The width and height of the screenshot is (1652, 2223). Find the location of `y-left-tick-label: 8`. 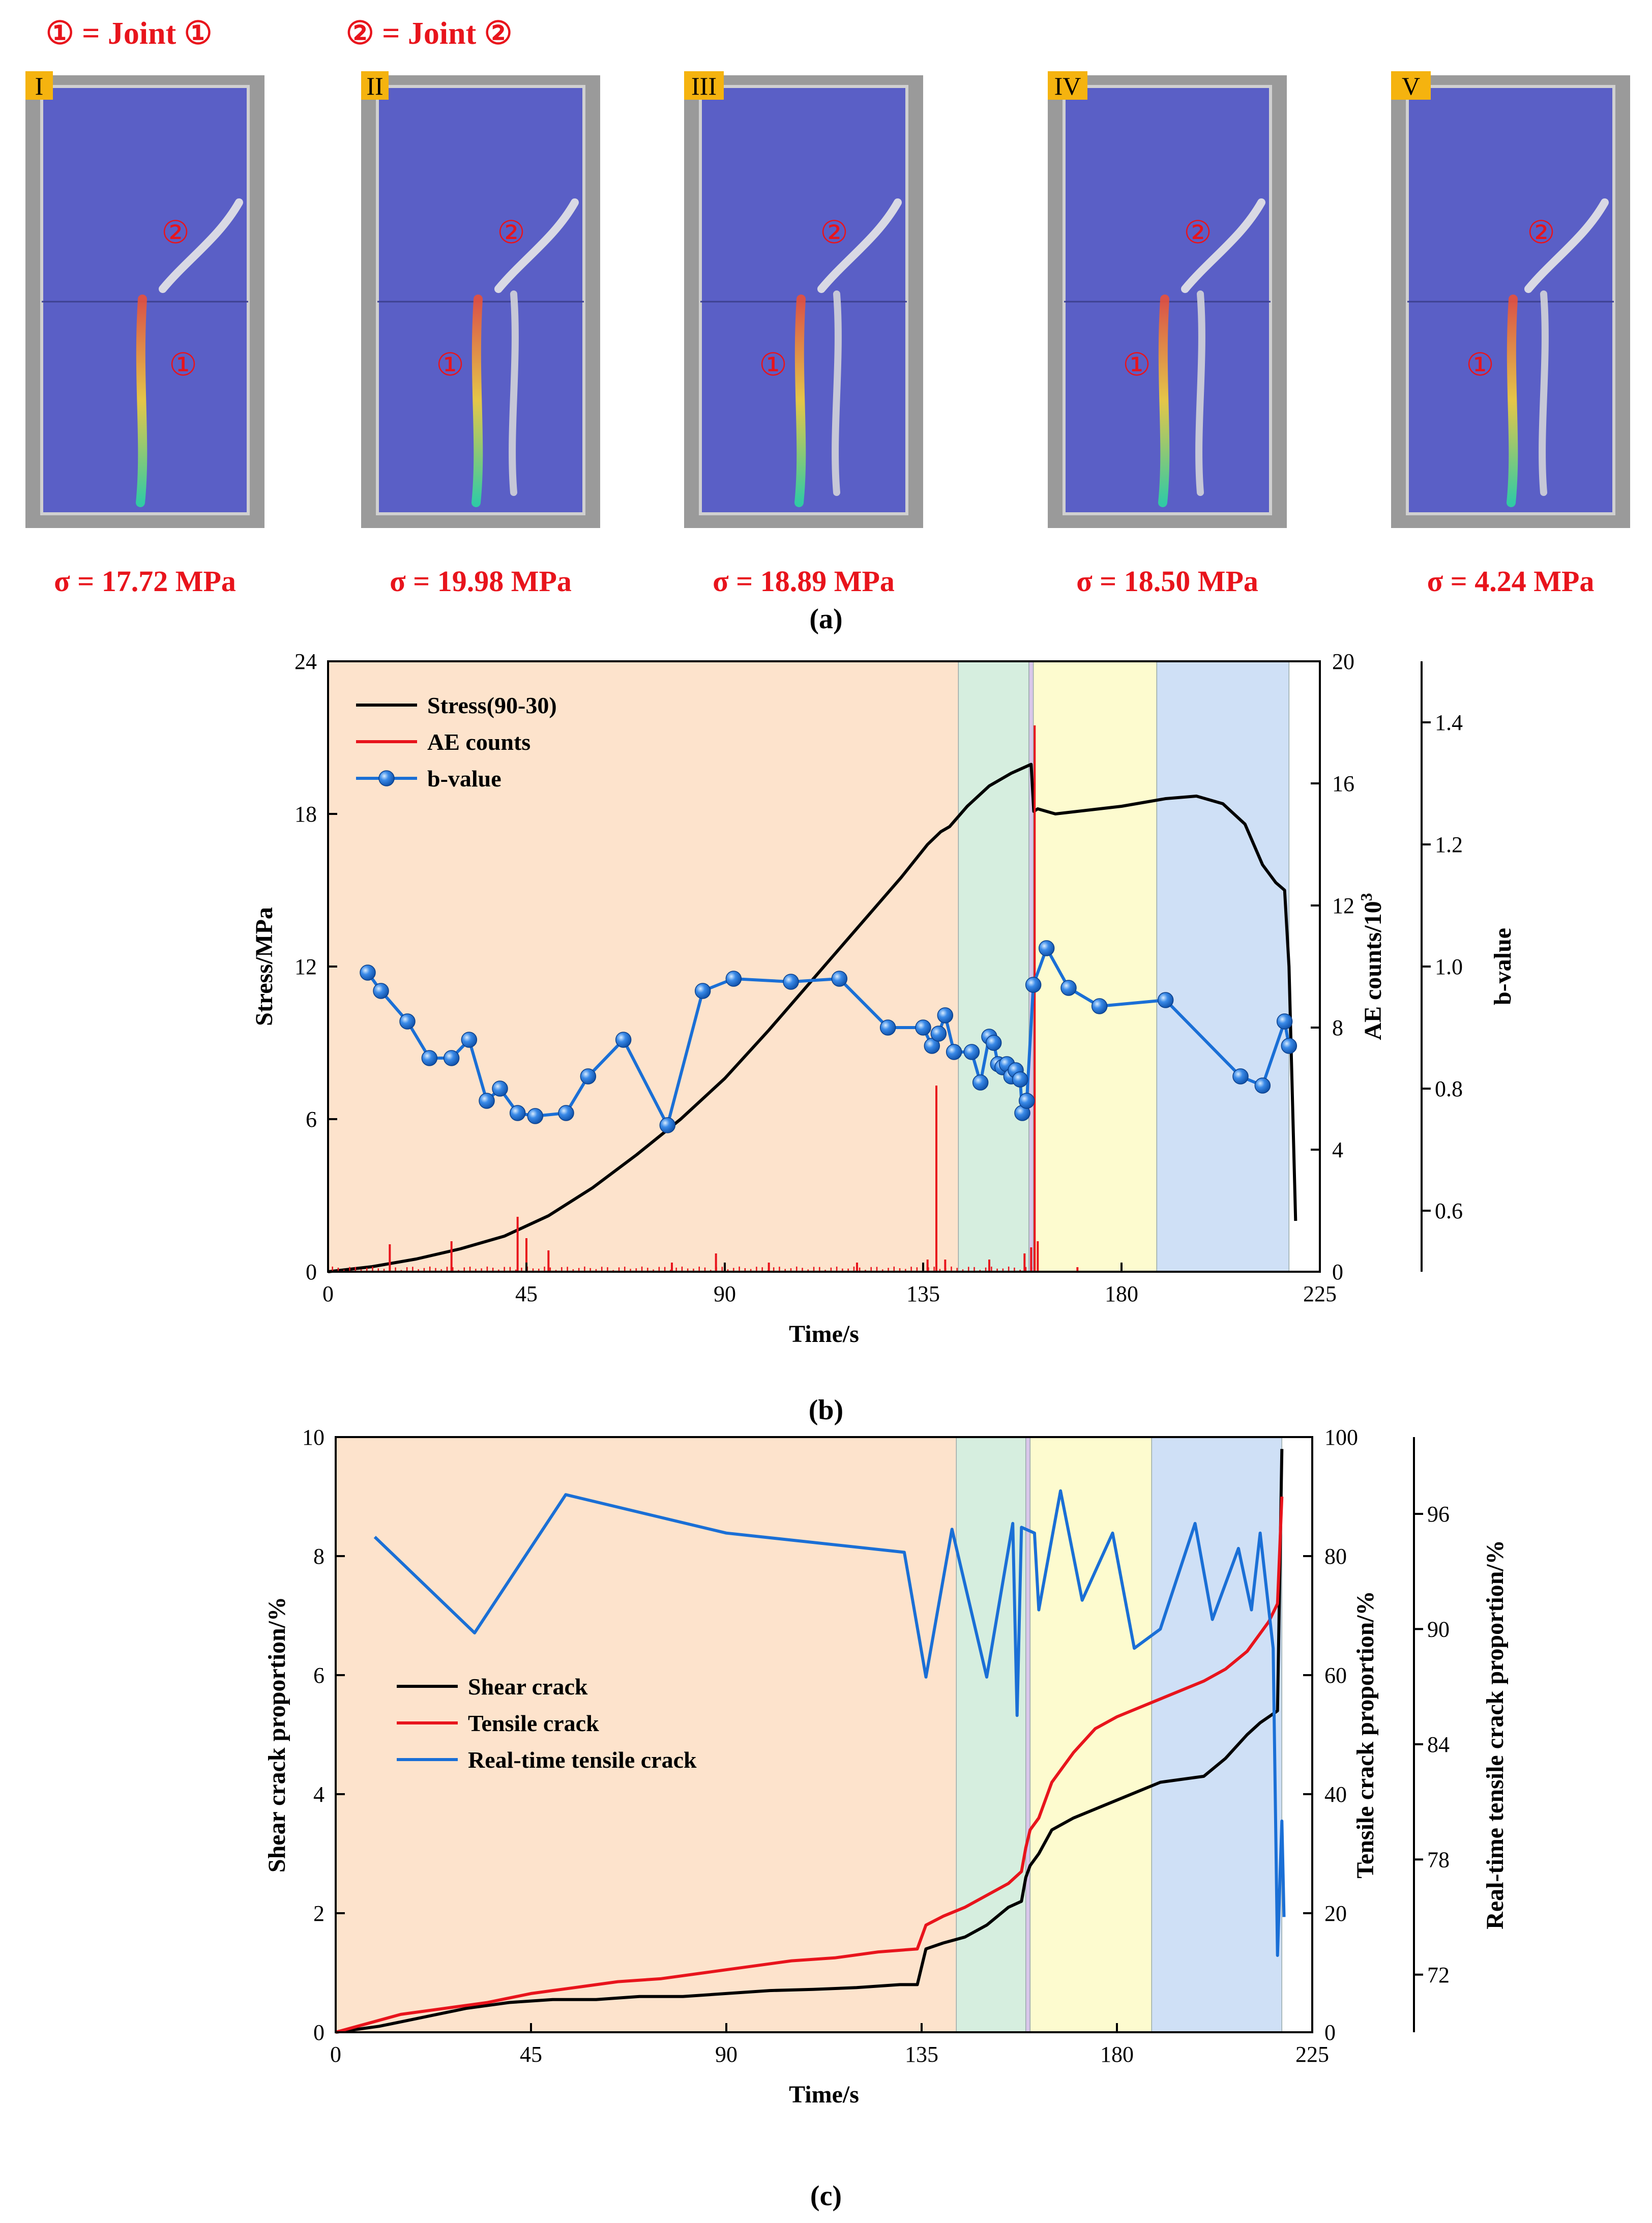

y-left-tick-label: 8 is located at coordinates (318, 1556).